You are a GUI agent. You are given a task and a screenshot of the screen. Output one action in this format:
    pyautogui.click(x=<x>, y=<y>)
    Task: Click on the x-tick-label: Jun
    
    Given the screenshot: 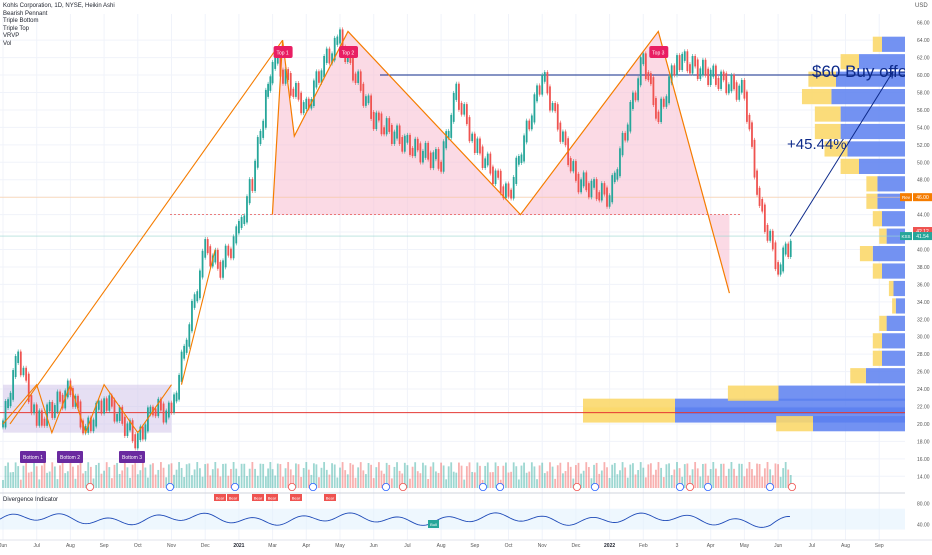 What is the action you would take?
    pyautogui.click(x=778, y=546)
    